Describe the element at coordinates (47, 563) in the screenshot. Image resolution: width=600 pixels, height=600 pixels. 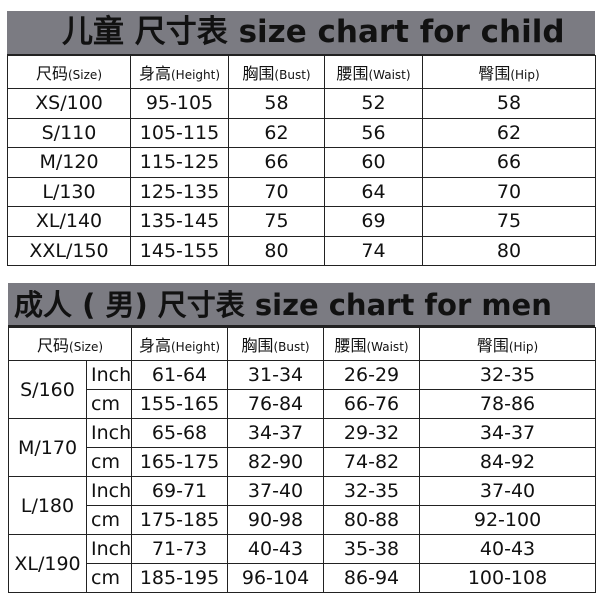
I see `size-label: XL/190` at that location.